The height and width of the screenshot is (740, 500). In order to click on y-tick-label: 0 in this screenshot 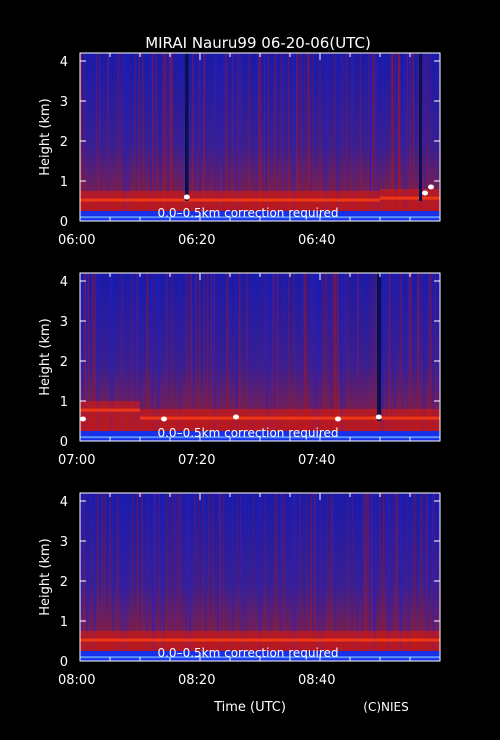, I will do `click(64, 222)`.